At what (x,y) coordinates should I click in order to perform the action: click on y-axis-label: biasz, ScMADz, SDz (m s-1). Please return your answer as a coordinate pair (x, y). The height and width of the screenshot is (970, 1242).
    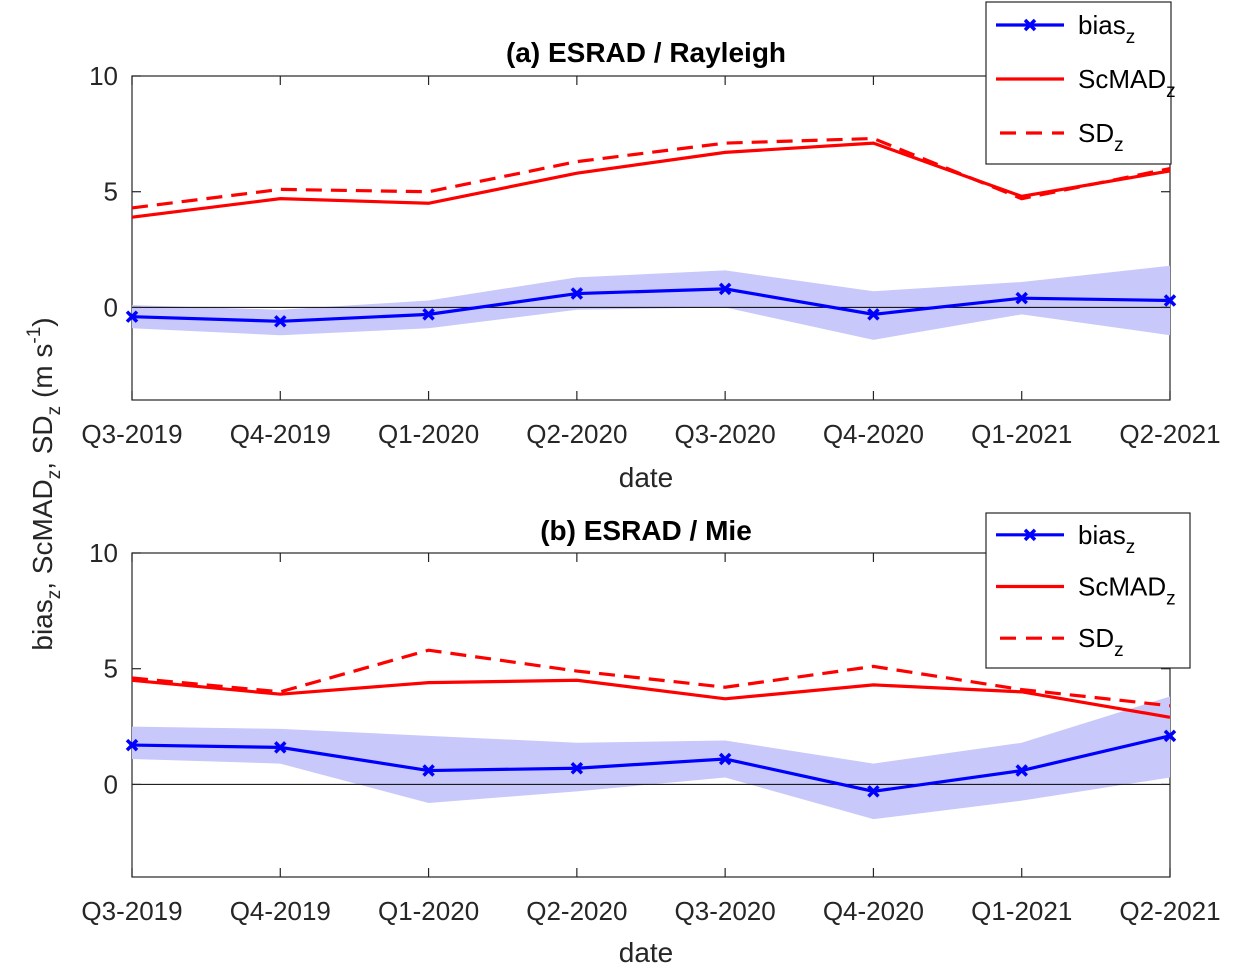
    Looking at the image, I should click on (44, 483).